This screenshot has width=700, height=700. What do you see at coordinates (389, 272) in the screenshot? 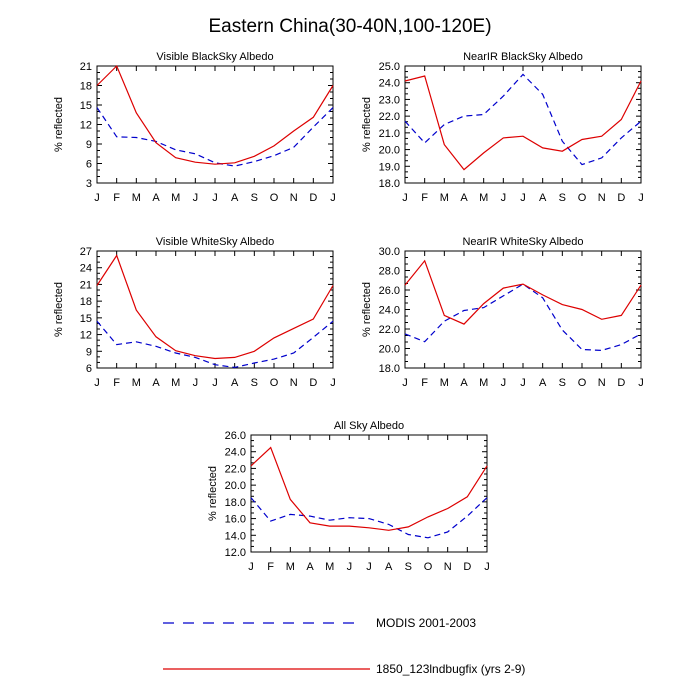
I see `y-tick-label: 28.0` at bounding box center [389, 272].